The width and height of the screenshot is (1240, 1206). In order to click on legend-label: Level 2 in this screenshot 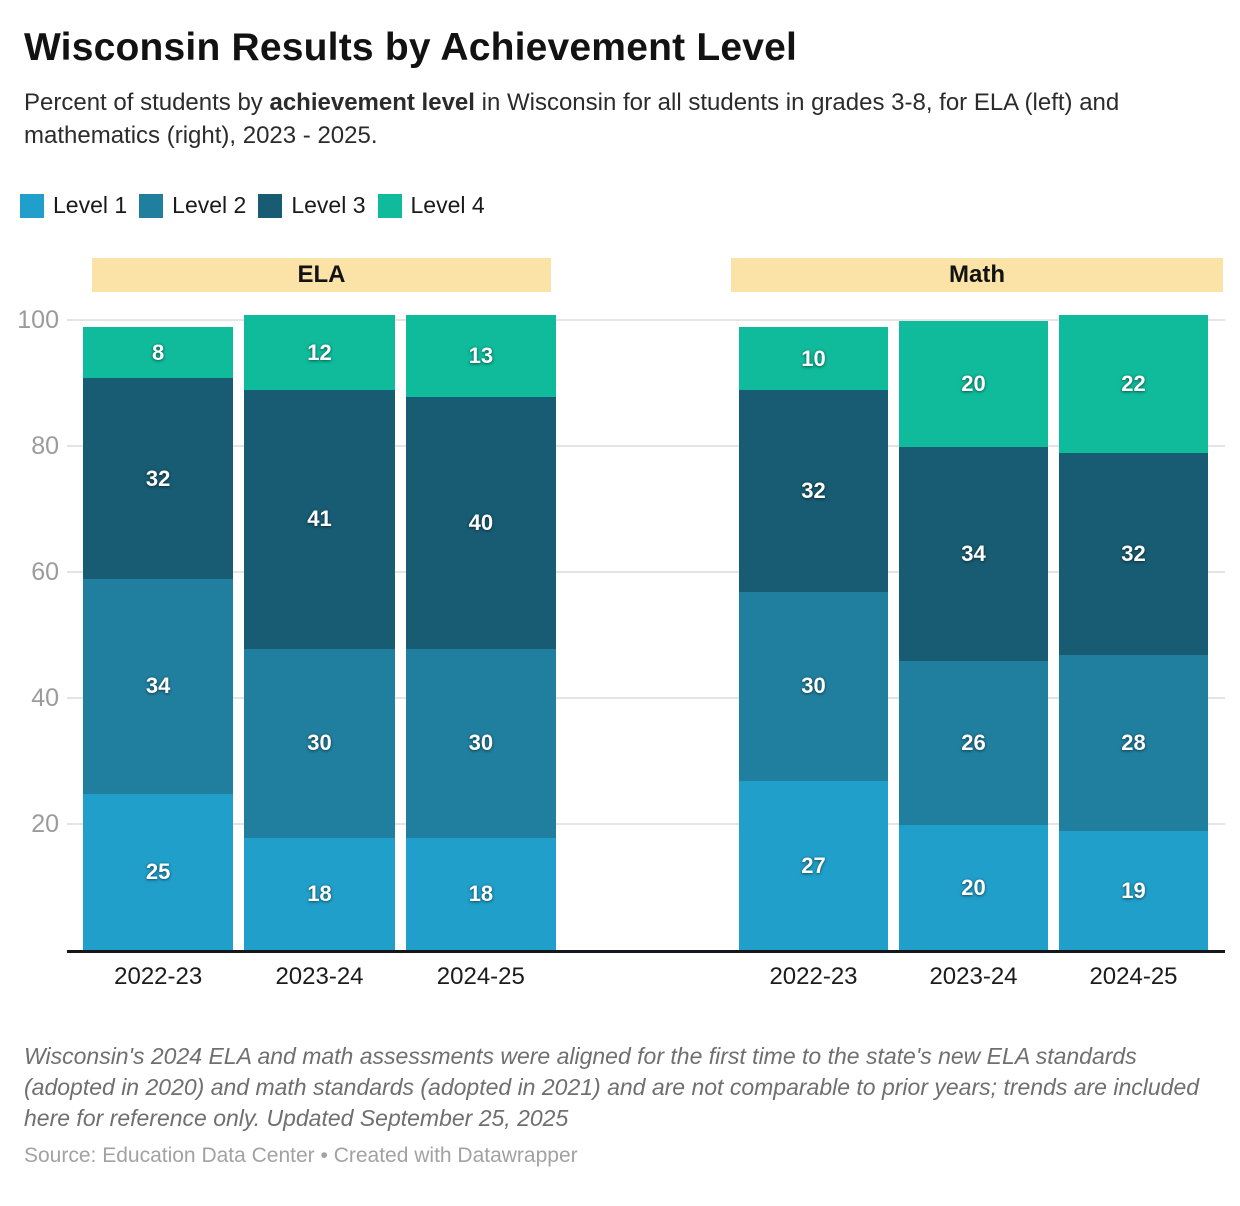, I will do `click(209, 205)`.